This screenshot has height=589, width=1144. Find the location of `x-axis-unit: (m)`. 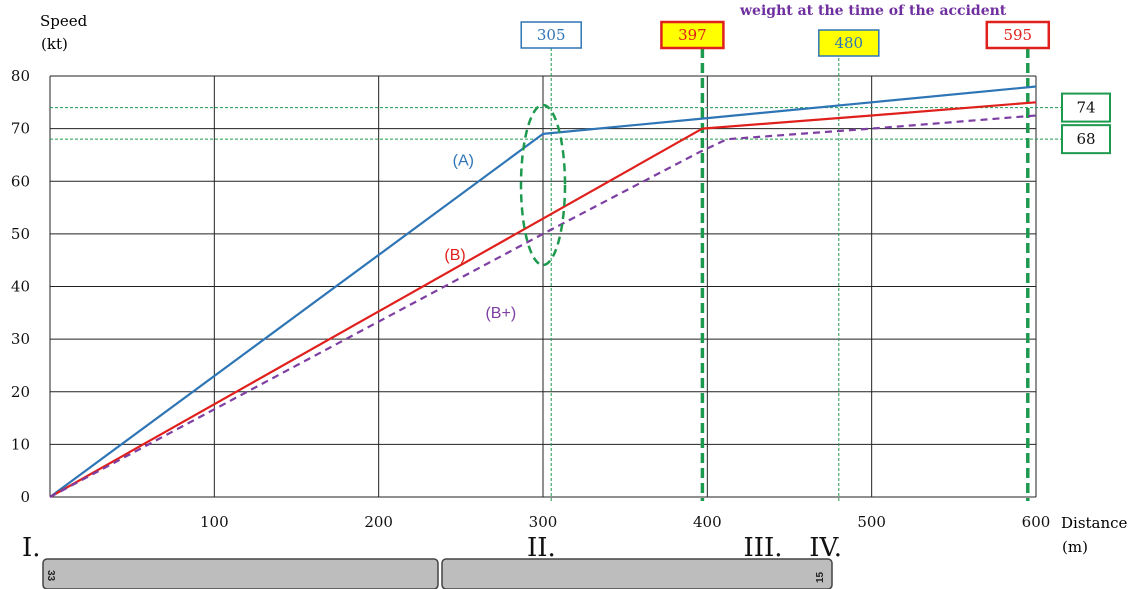

x-axis-unit: (m) is located at coordinates (1075, 547).